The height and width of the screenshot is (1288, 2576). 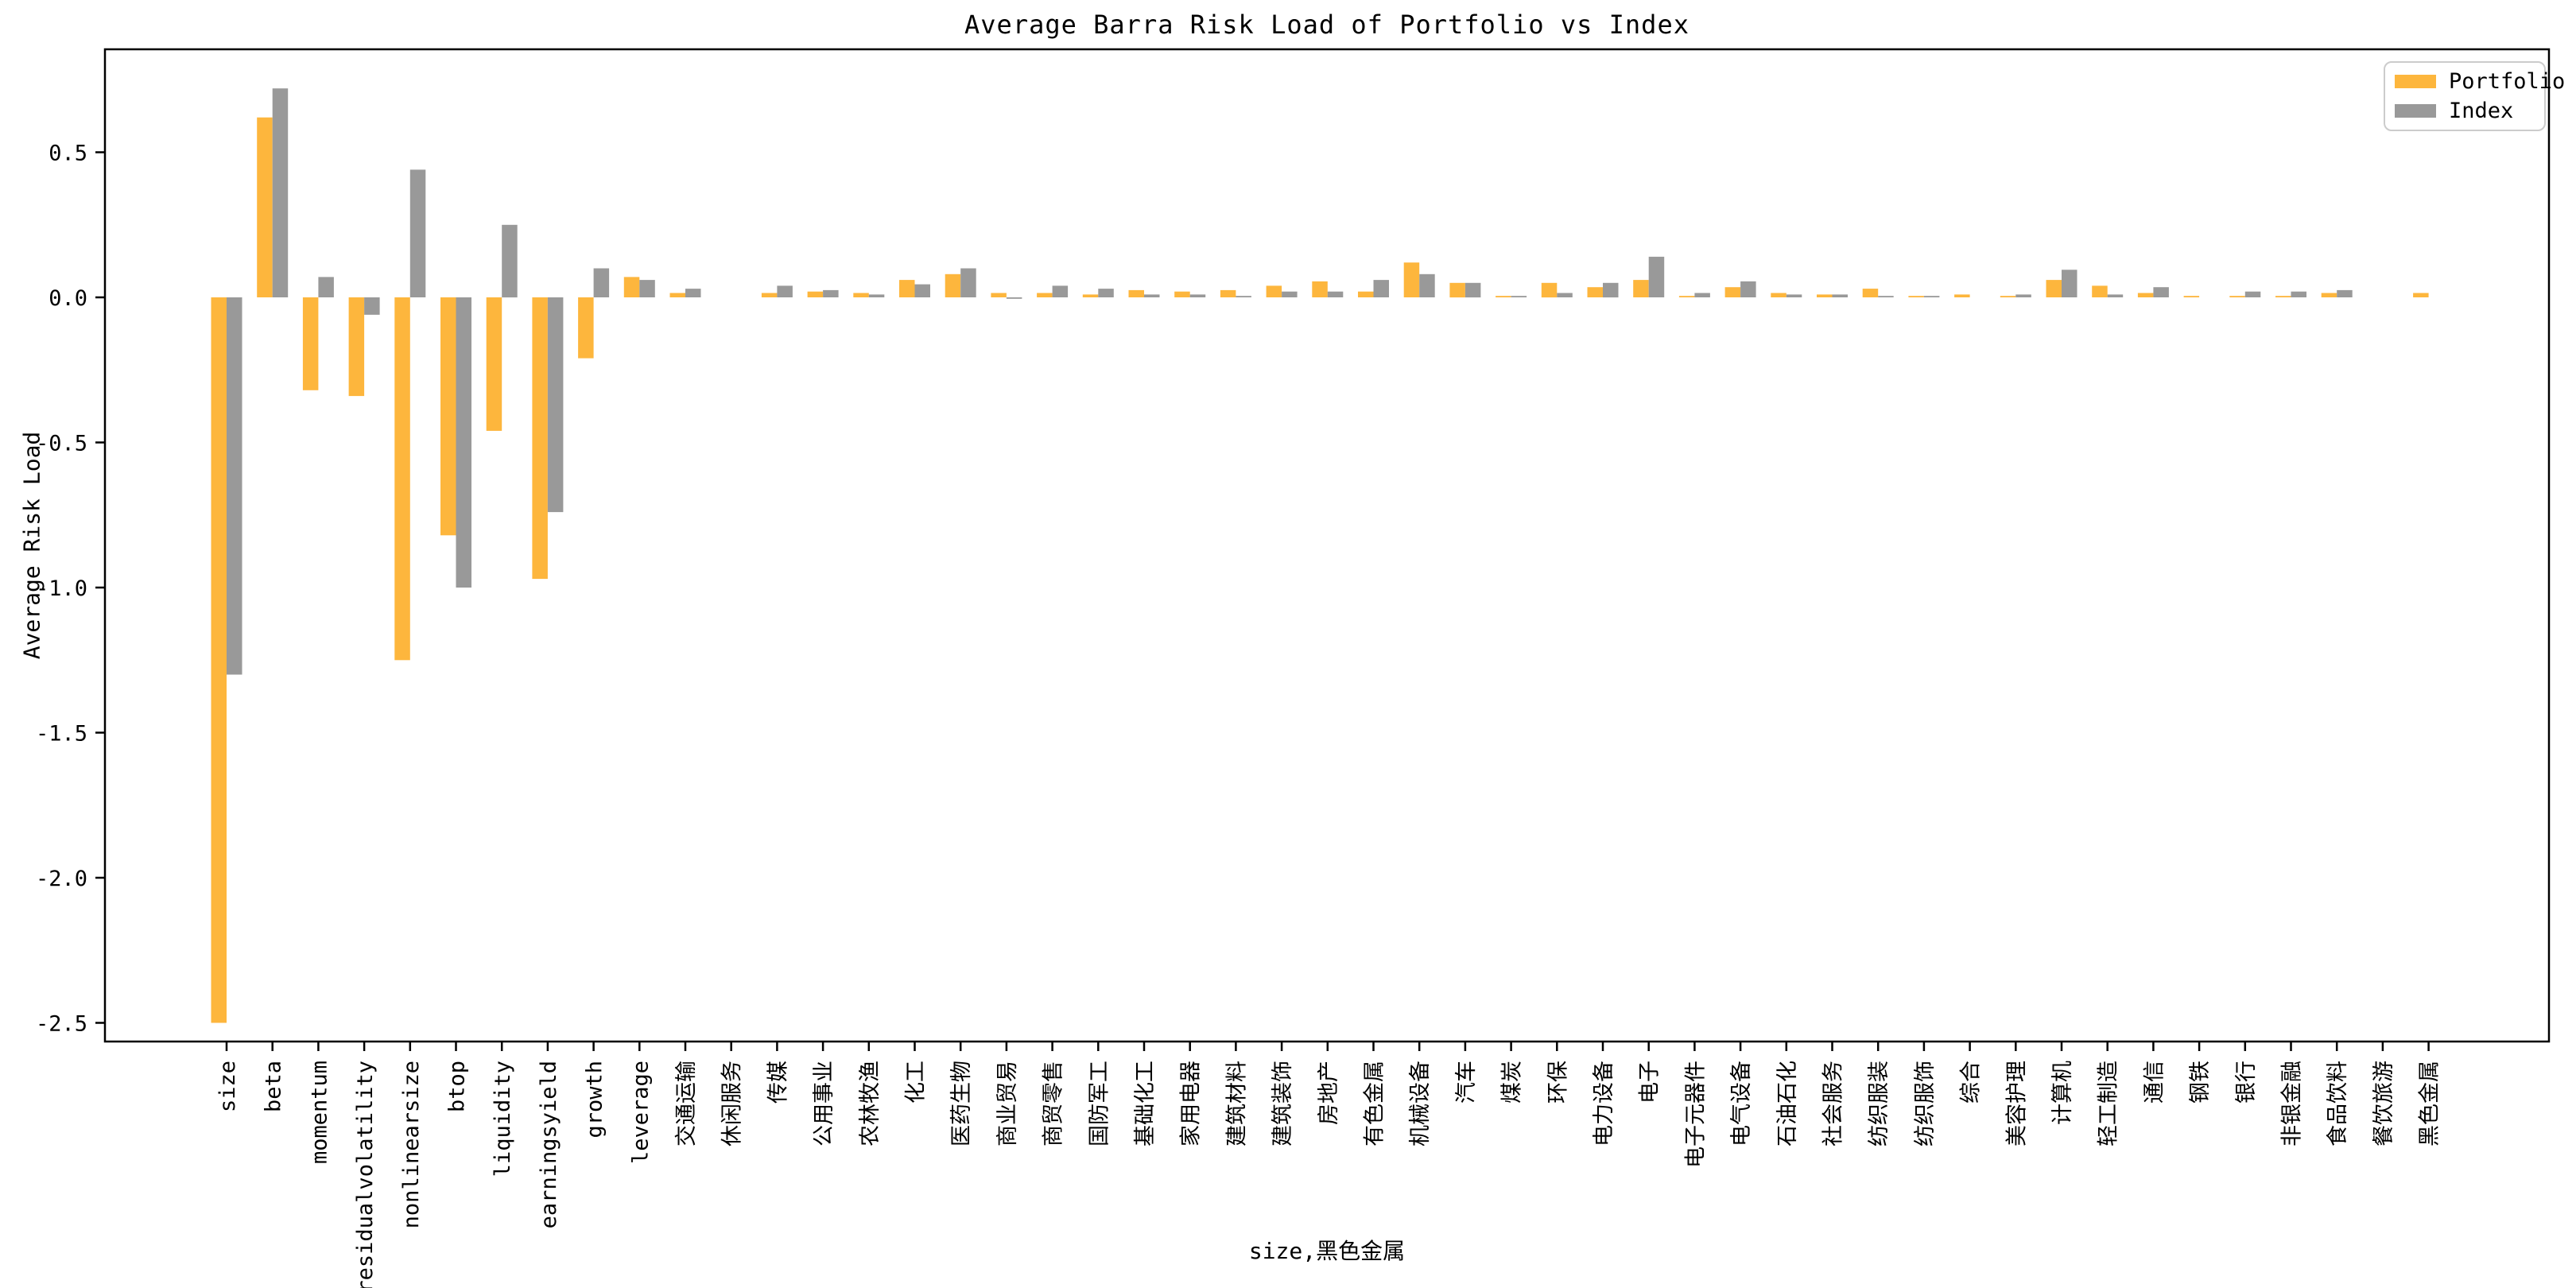 What do you see at coordinates (274, 1086) in the screenshot?
I see `x-tick-label: beta` at bounding box center [274, 1086].